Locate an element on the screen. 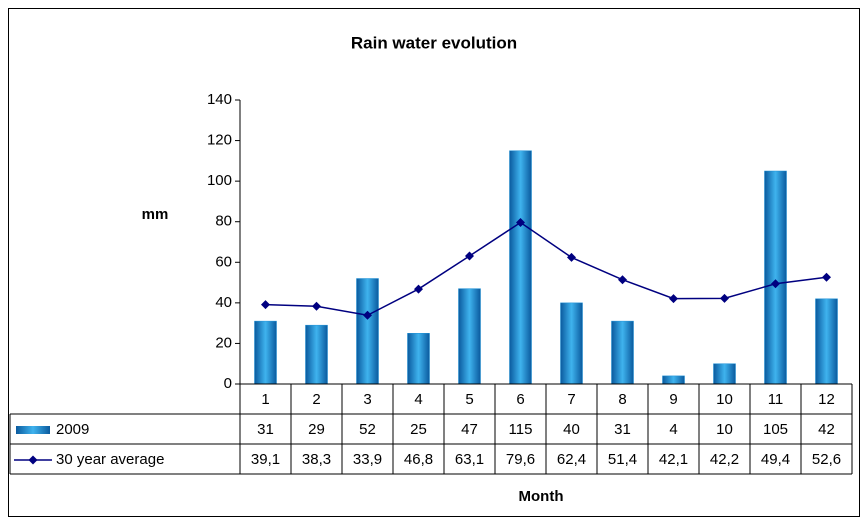 This screenshot has height=525, width=868. table-value: 63,1 is located at coordinates (469, 459).